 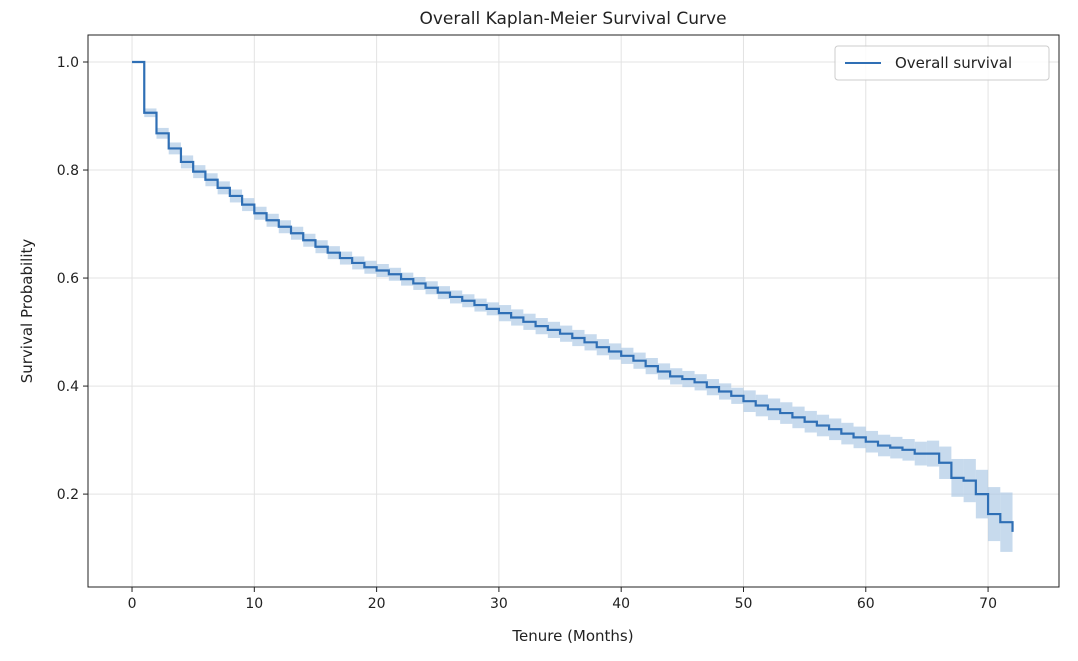 What do you see at coordinates (68, 63) in the screenshot?
I see `y-tick-label: 1.0` at bounding box center [68, 63].